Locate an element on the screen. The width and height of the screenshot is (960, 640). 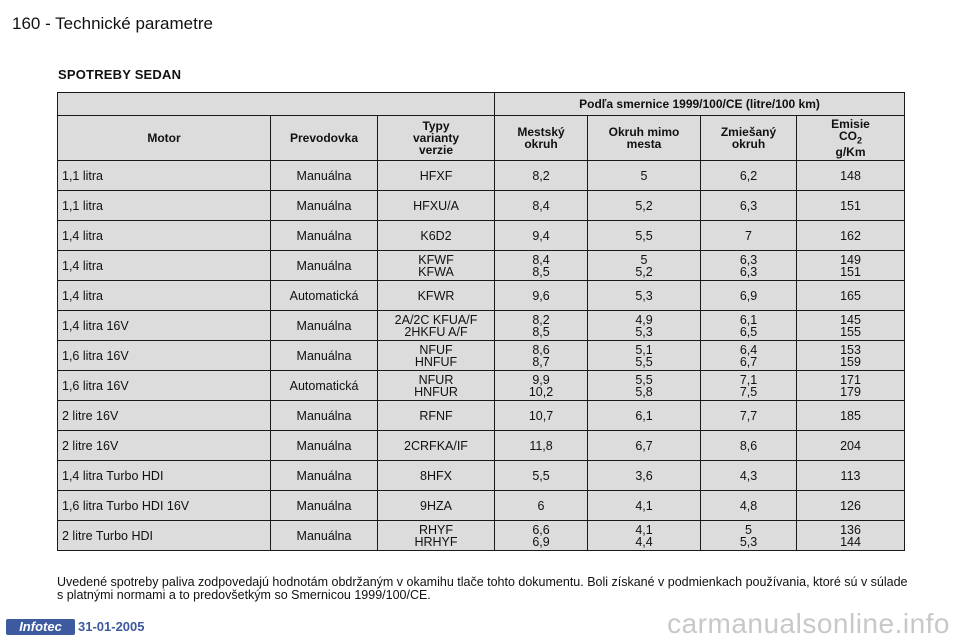
cell-co2: 204 is located at coordinates (851, 445).